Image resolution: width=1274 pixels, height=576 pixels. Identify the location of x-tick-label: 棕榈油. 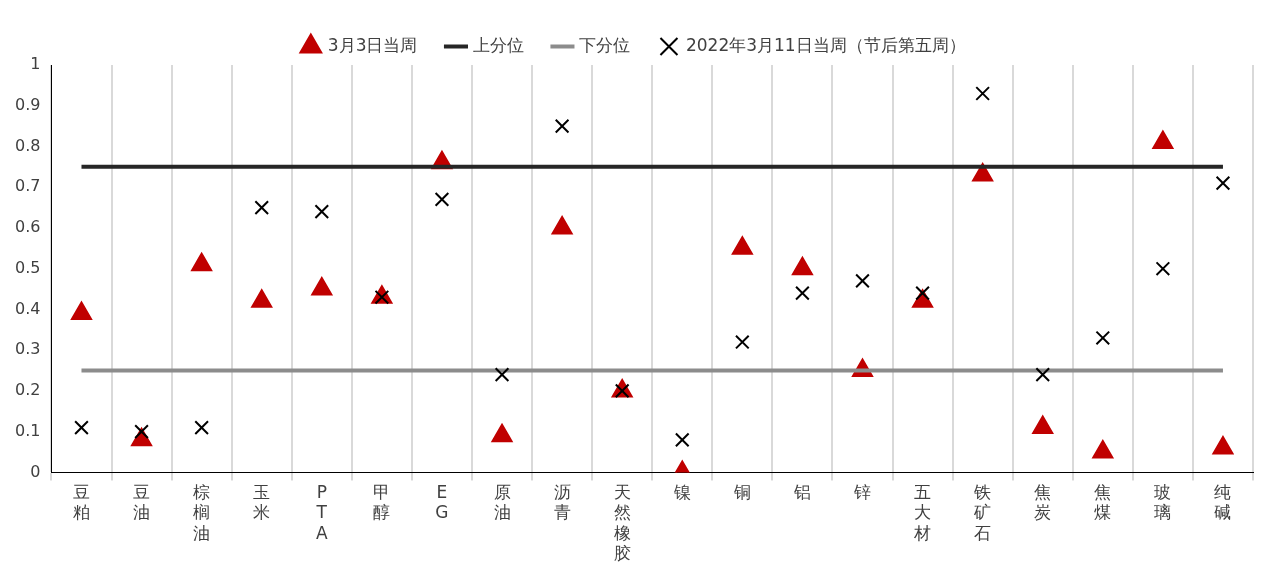
(202, 512).